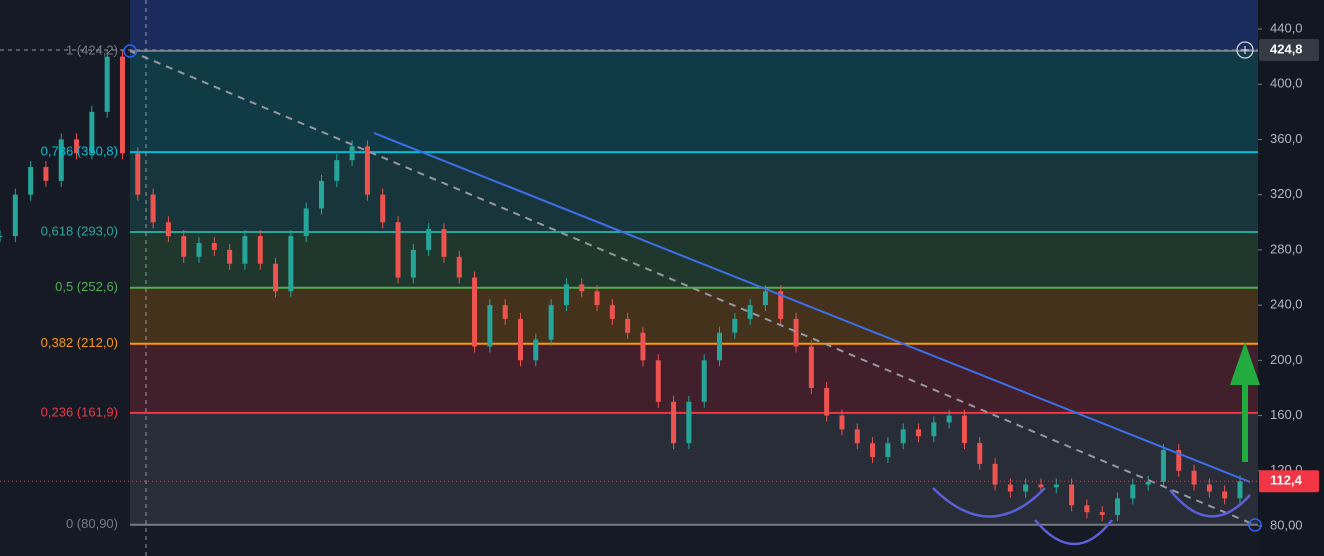 The image size is (1324, 556). I want to click on head-arc, so click(1073, 532).